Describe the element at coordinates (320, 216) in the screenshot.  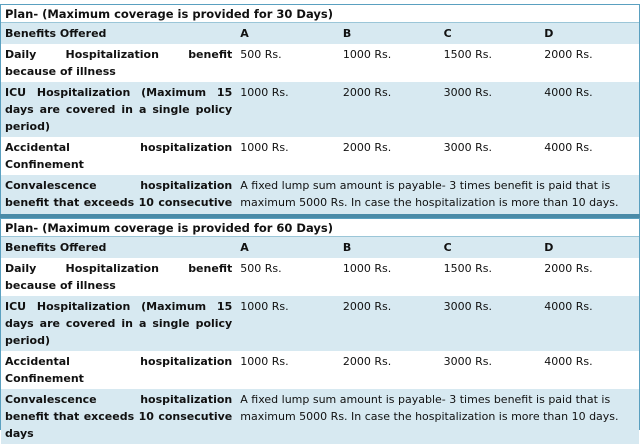
I see `section-divider` at that location.